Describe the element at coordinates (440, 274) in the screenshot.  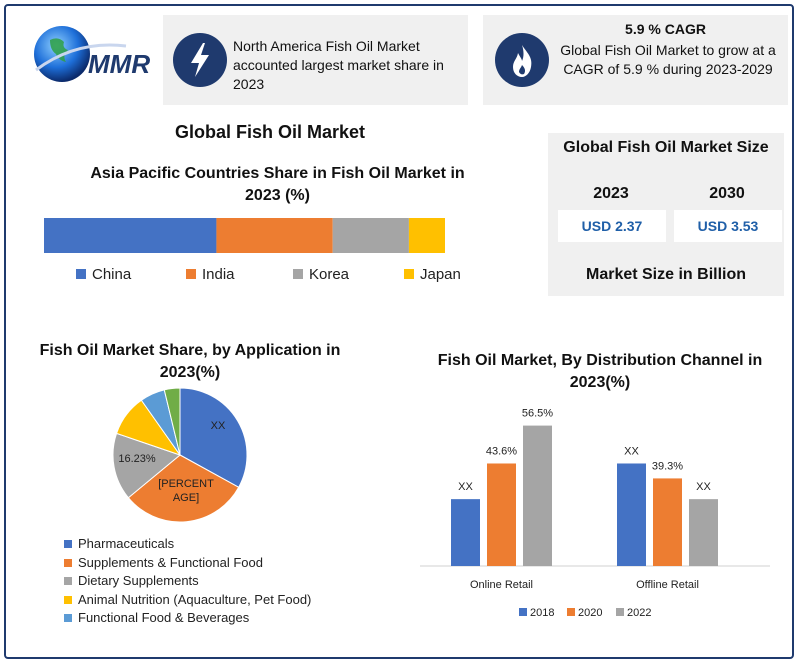
I see `legend-label: Japan` at that location.